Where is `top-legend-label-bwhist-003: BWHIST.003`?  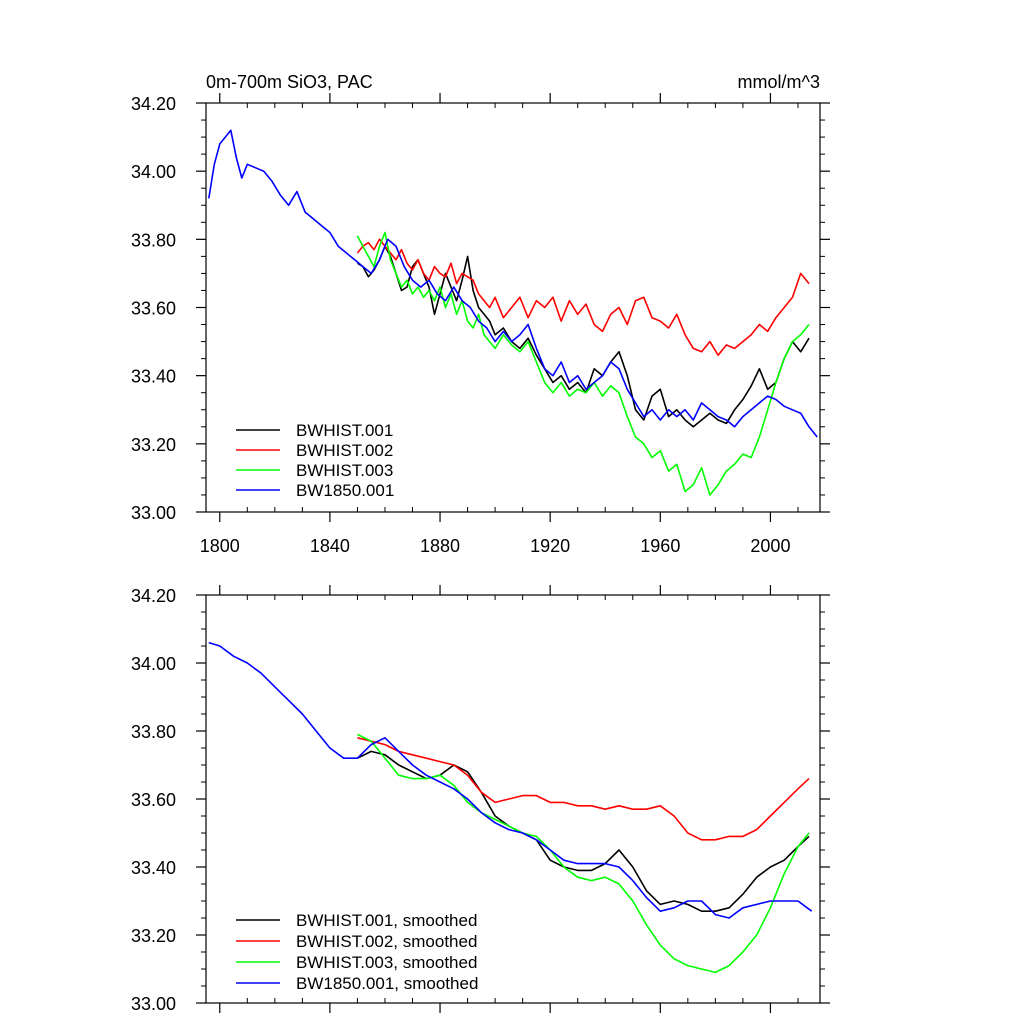
top-legend-label-bwhist-003: BWHIST.003 is located at coordinates (344, 470).